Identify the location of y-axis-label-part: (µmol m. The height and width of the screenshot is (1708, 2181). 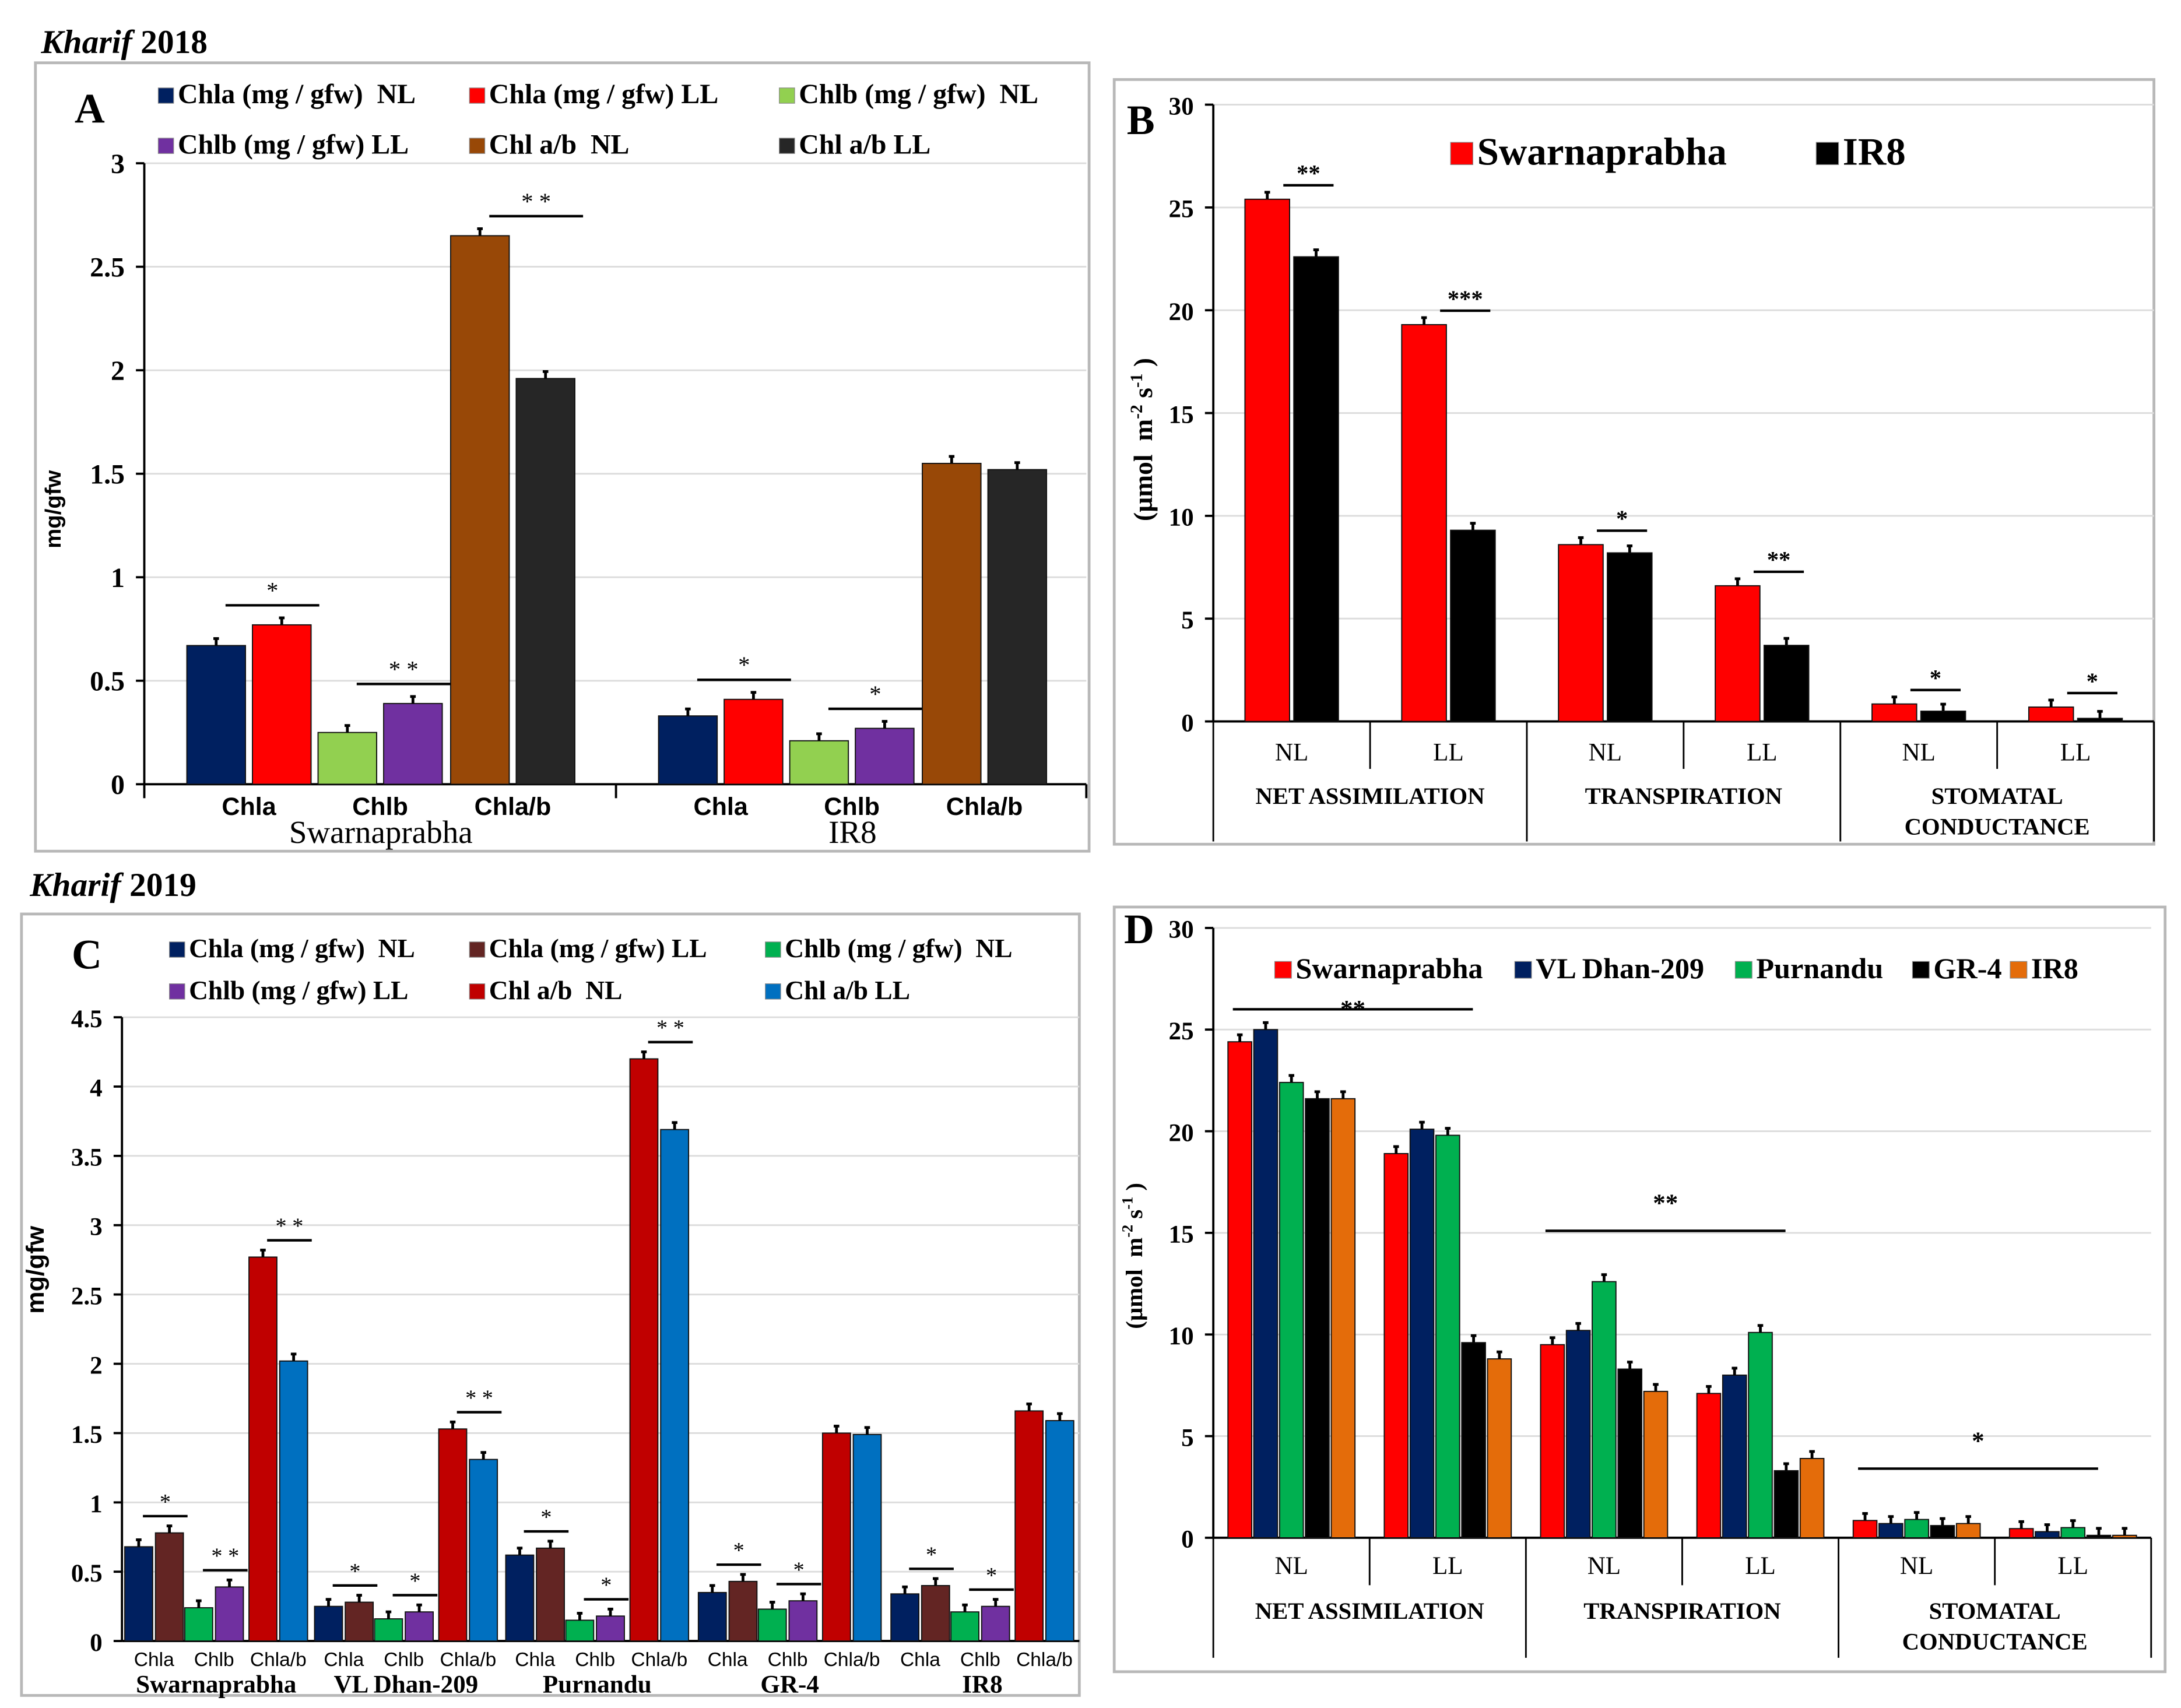
(1143, 470).